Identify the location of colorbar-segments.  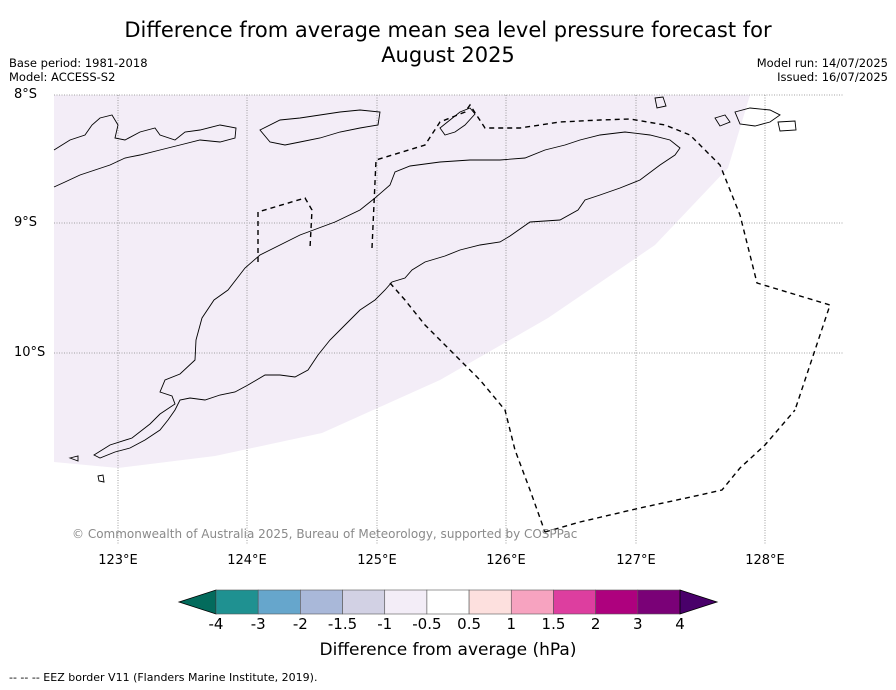
(448, 602).